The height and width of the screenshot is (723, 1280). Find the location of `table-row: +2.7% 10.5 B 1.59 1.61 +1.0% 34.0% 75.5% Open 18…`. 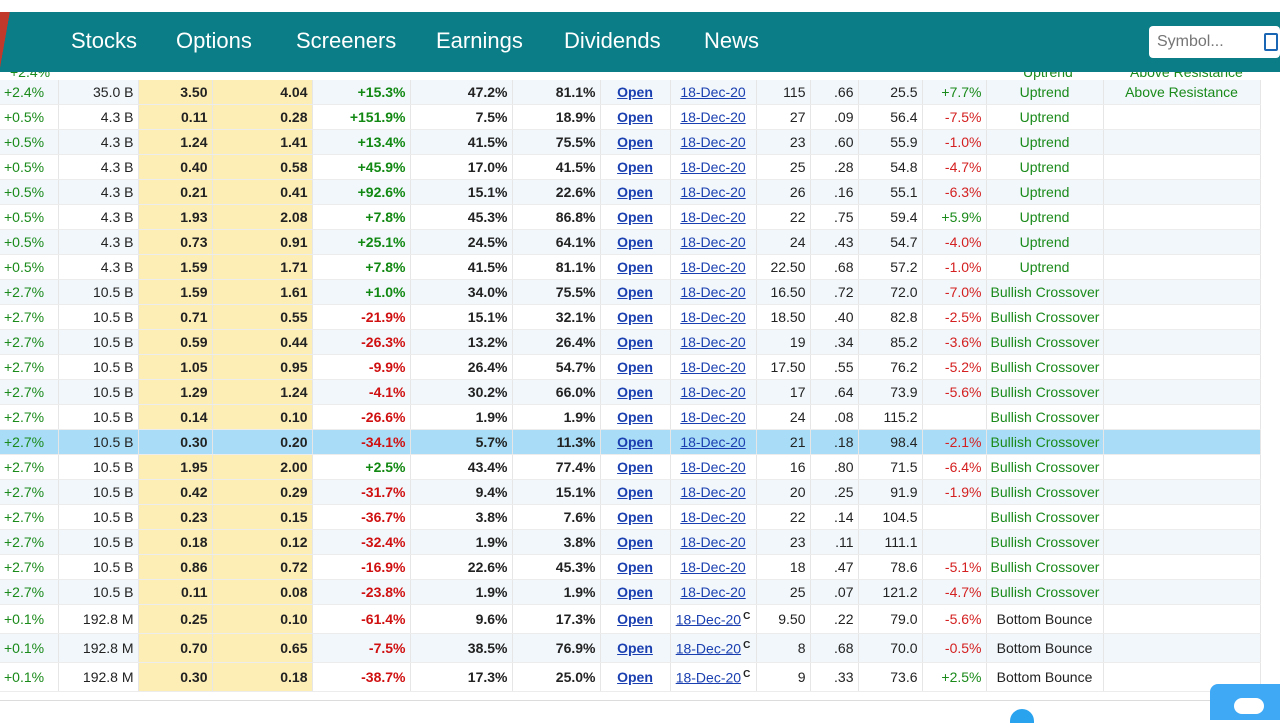

table-row: +2.7% 10.5 B 1.59 1.61 +1.0% 34.0% 75.5% Open 18… is located at coordinates (630, 292).